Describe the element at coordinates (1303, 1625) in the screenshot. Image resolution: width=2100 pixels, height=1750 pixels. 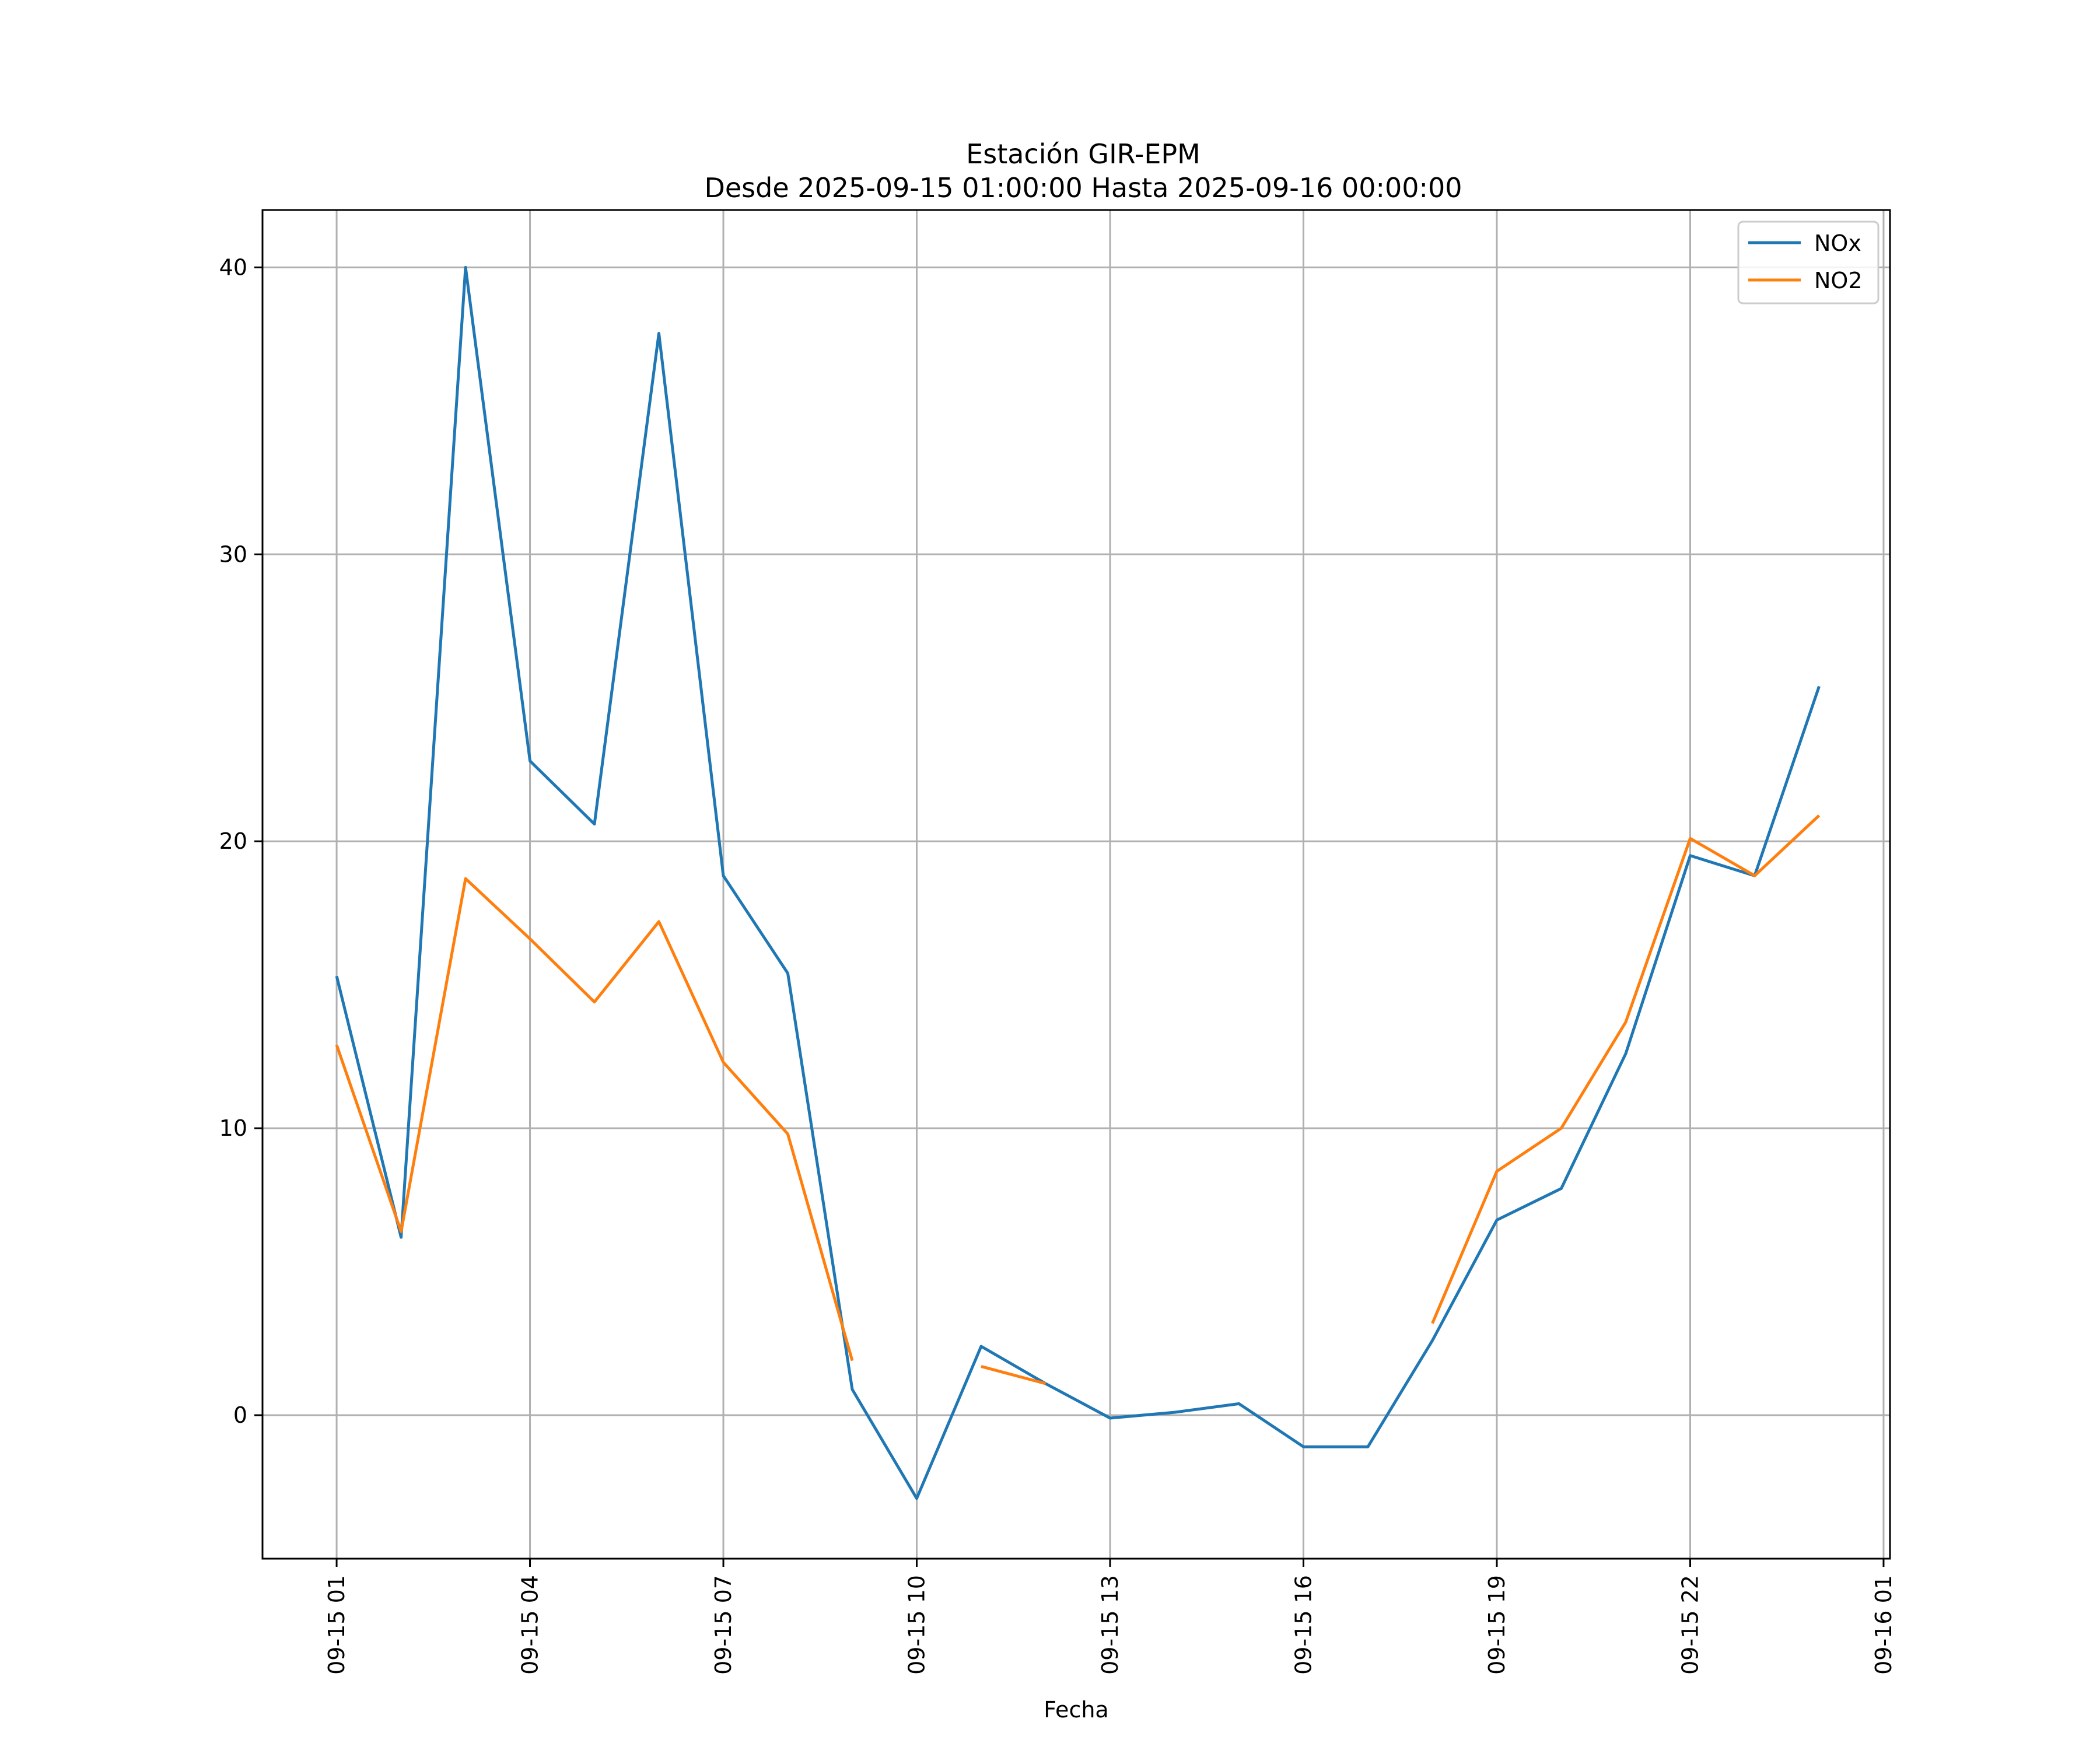
I see `x-tick-label: 09-15 16` at that location.